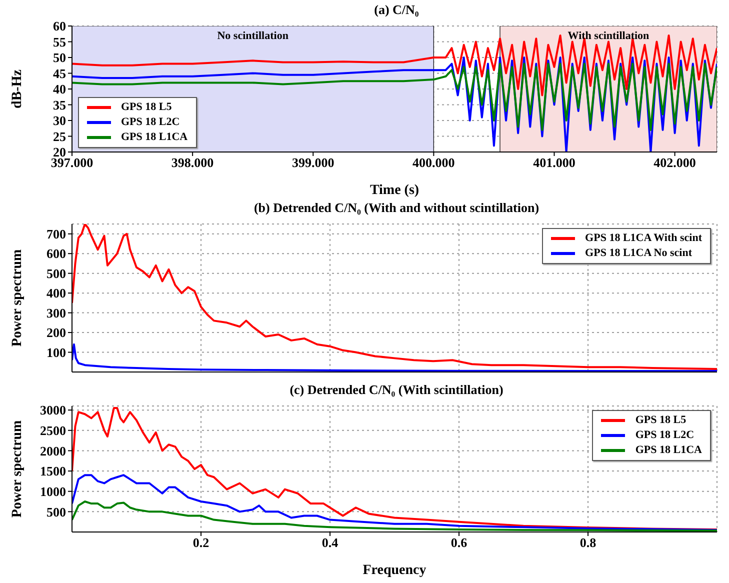 The height and width of the screenshot is (583, 729). I want to click on x-tick-label: 402.000, so click(675, 162).